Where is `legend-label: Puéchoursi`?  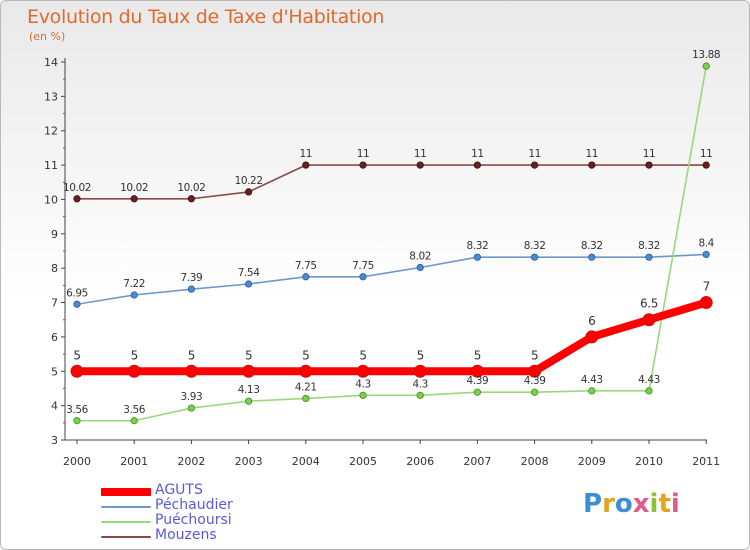
legend-label: Puéchoursi is located at coordinates (193, 520).